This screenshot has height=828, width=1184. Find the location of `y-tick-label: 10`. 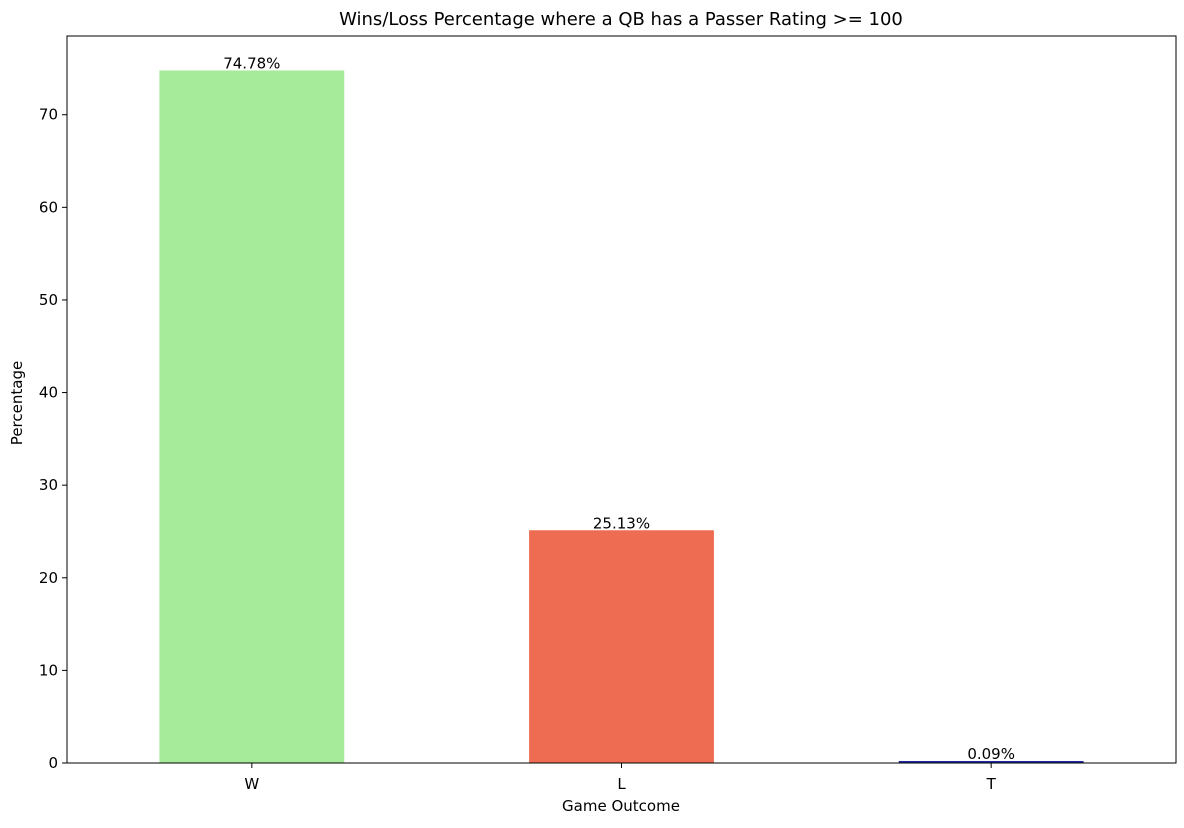

y-tick-label: 10 is located at coordinates (48, 670).